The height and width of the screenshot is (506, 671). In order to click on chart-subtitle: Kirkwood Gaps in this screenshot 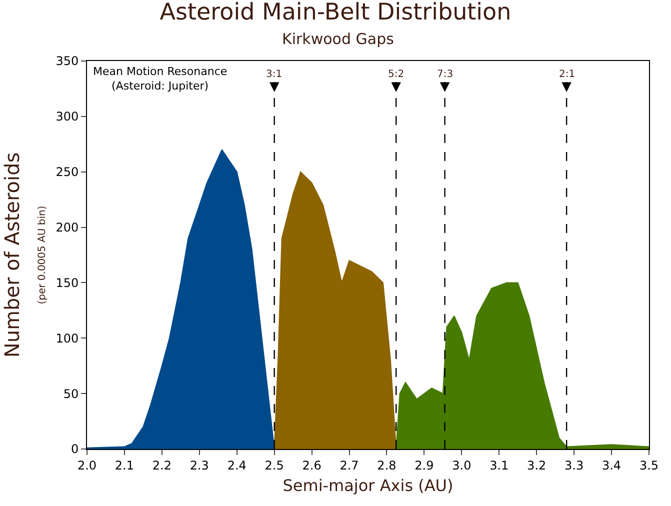, I will do `click(338, 39)`.